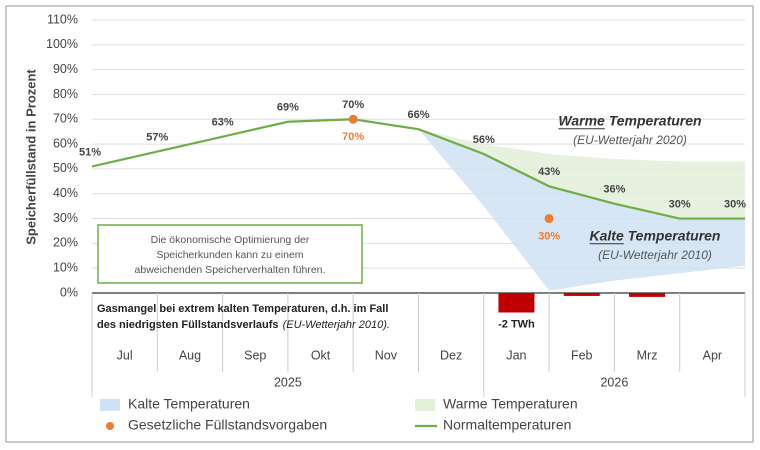 This screenshot has width=760, height=450. I want to click on note-text: abweichenden Speicherverhalten führen., so click(230, 270).